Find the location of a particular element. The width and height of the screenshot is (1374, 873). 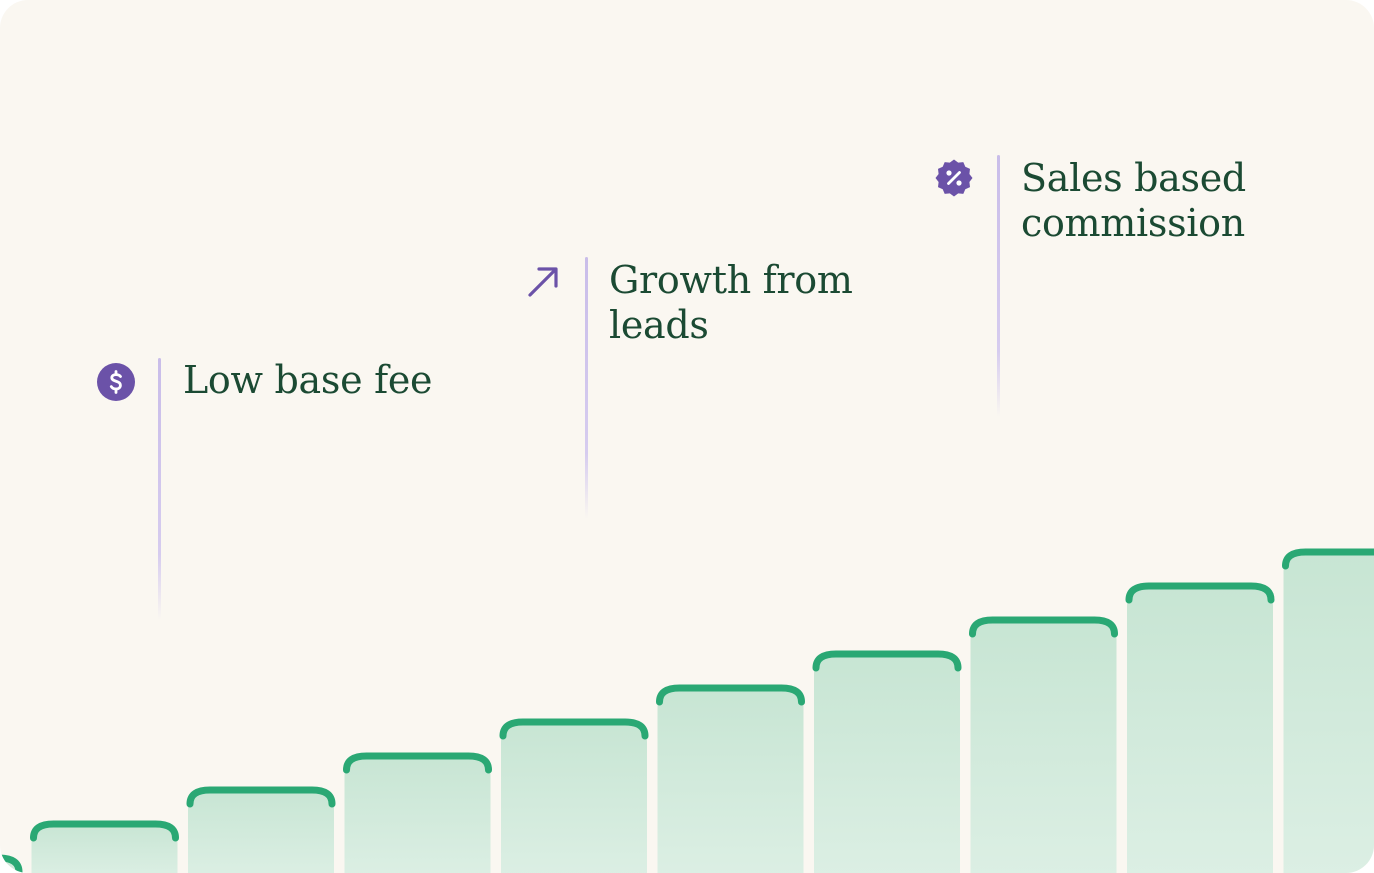

percent-badge-icon is located at coordinates (954, 178).